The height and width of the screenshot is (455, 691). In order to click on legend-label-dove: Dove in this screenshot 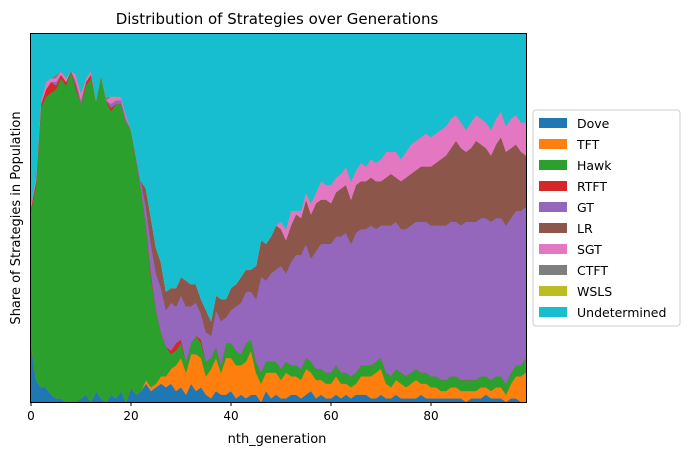, I will do `click(593, 123)`.